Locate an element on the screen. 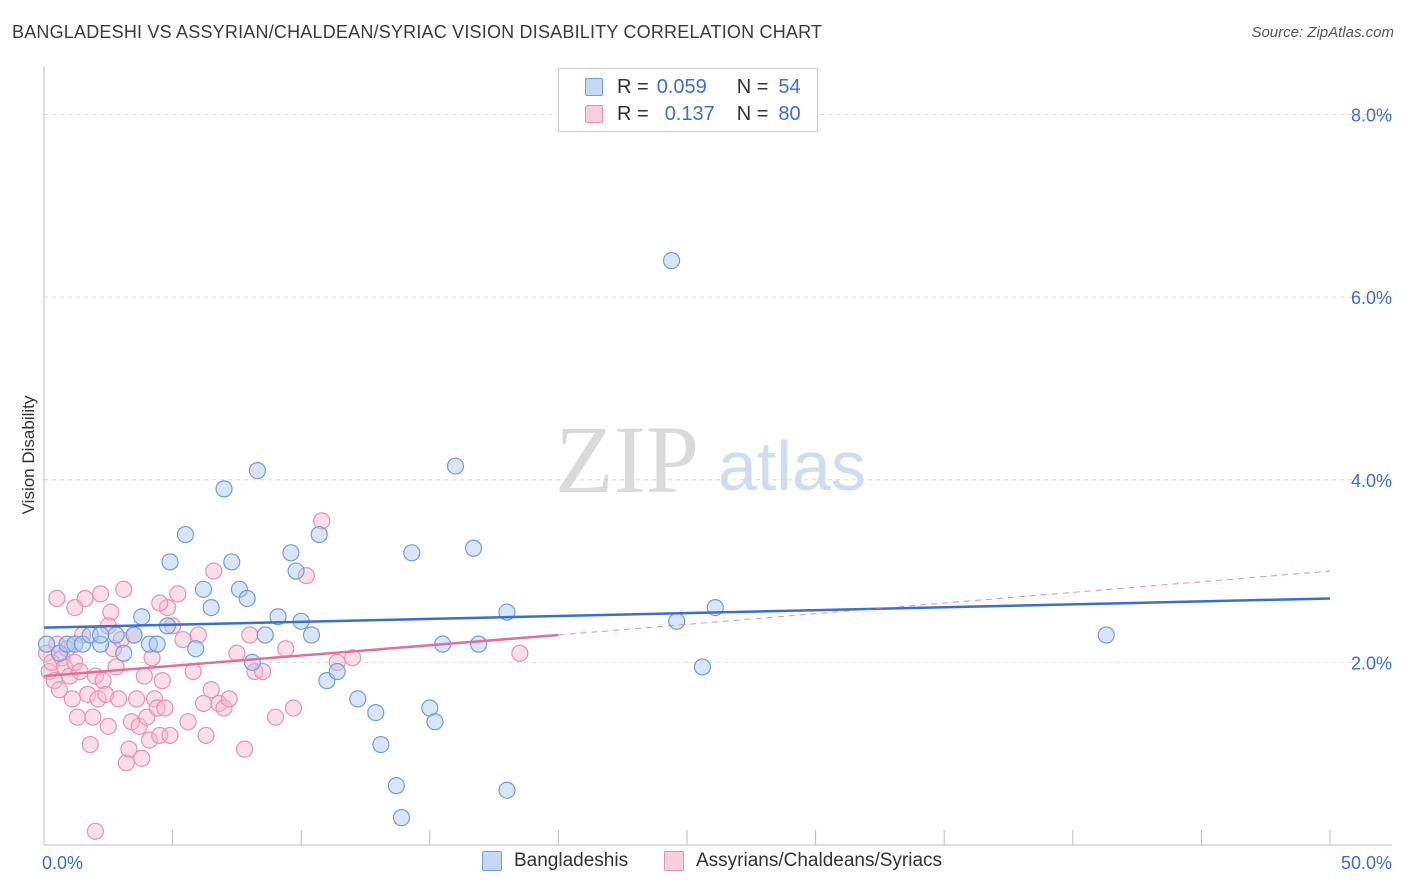  legend-r-value: 0.137 is located at coordinates (689, 113).